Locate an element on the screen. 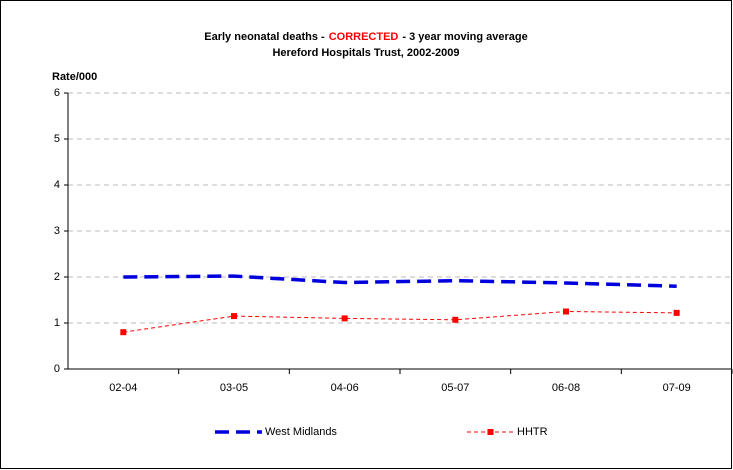 Image resolution: width=733 pixels, height=470 pixels. y-tick-label: 2 is located at coordinates (57, 277).